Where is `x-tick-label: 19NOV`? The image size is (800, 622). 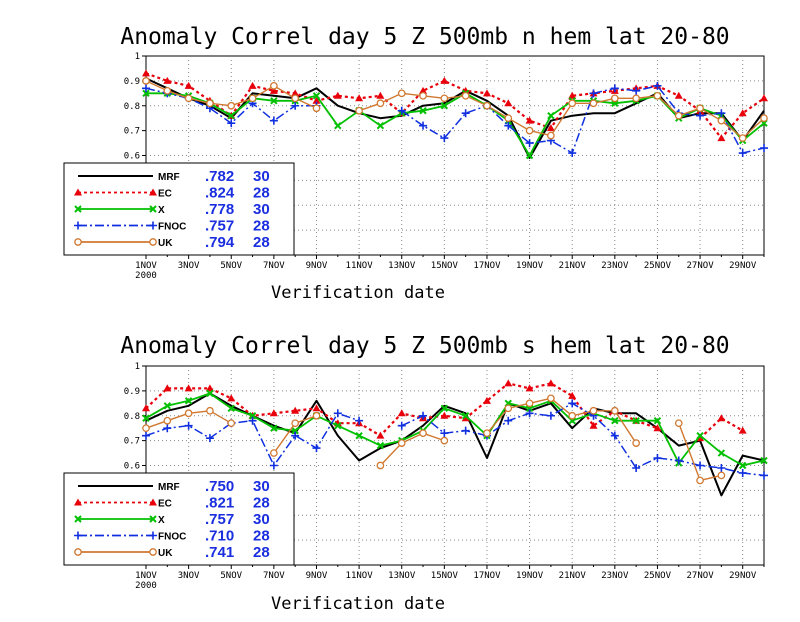
x-tick-label: 19NOV is located at coordinates (530, 576).